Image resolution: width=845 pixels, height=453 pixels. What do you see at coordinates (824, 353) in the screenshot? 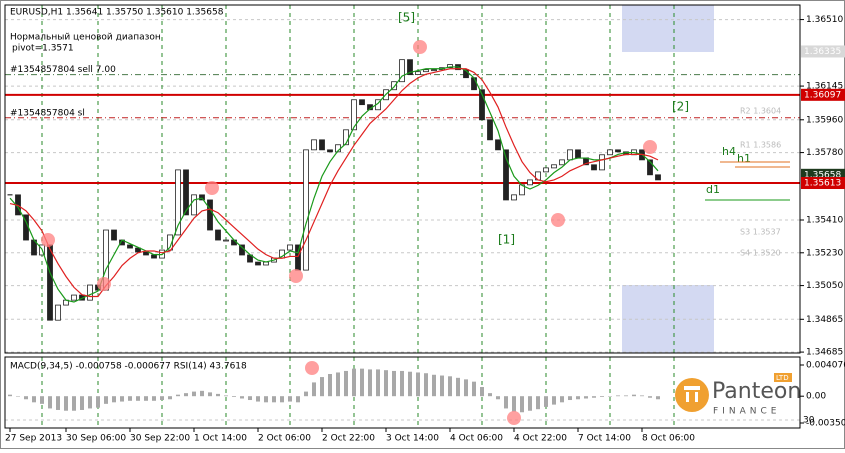
I see `y-tick-label: 1.34685` at bounding box center [824, 353].